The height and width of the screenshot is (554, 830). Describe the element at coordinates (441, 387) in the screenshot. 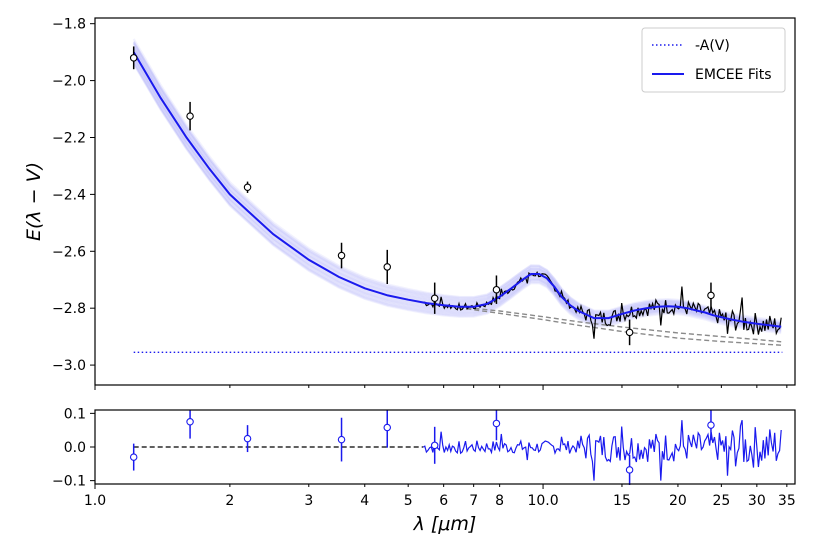

I see `main-x-axis-ticks` at that location.